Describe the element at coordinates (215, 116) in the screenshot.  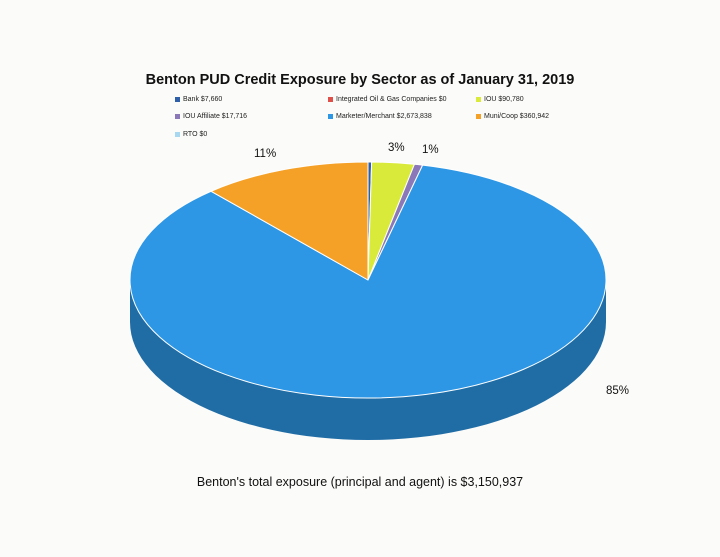
I see `legend-label-iou-affiliate: IOU Affiliate $17,716` at that location.